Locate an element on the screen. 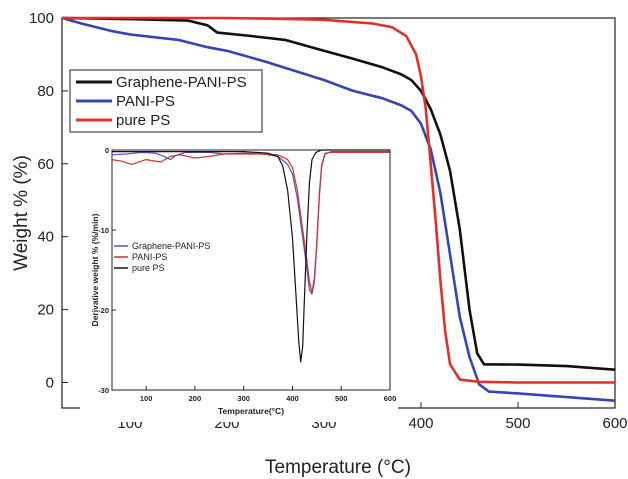  main-legend-label: PANI-PS is located at coordinates (145, 101).